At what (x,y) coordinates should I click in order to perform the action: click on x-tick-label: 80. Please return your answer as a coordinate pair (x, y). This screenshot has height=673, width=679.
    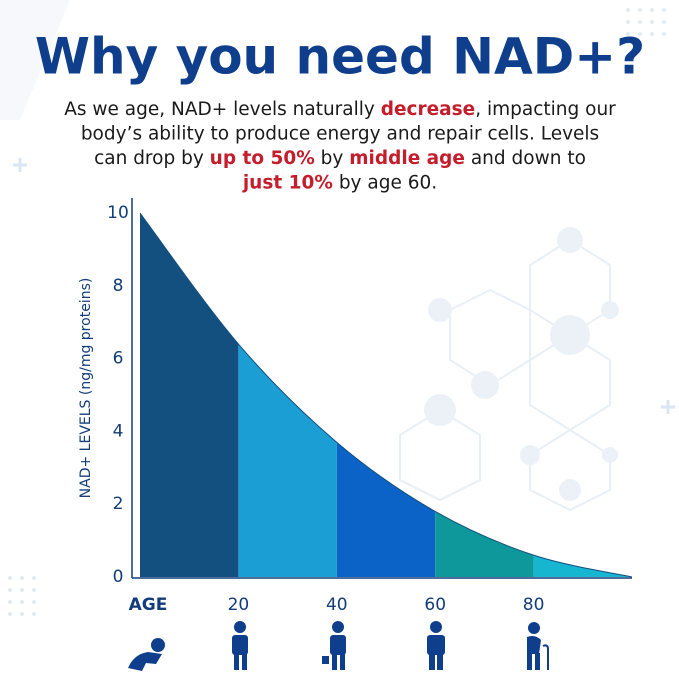
    Looking at the image, I should click on (534, 605).